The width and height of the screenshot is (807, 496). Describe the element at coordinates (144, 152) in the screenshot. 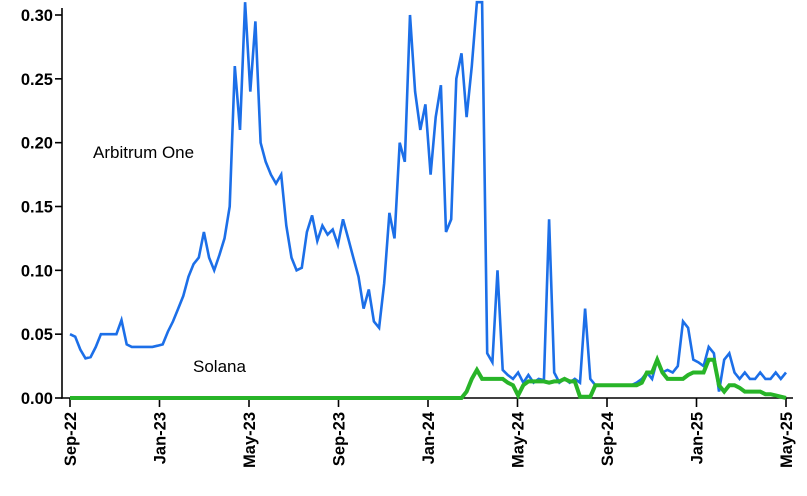

I see `series-label-arbitrum-one: Arbitrum One` at that location.